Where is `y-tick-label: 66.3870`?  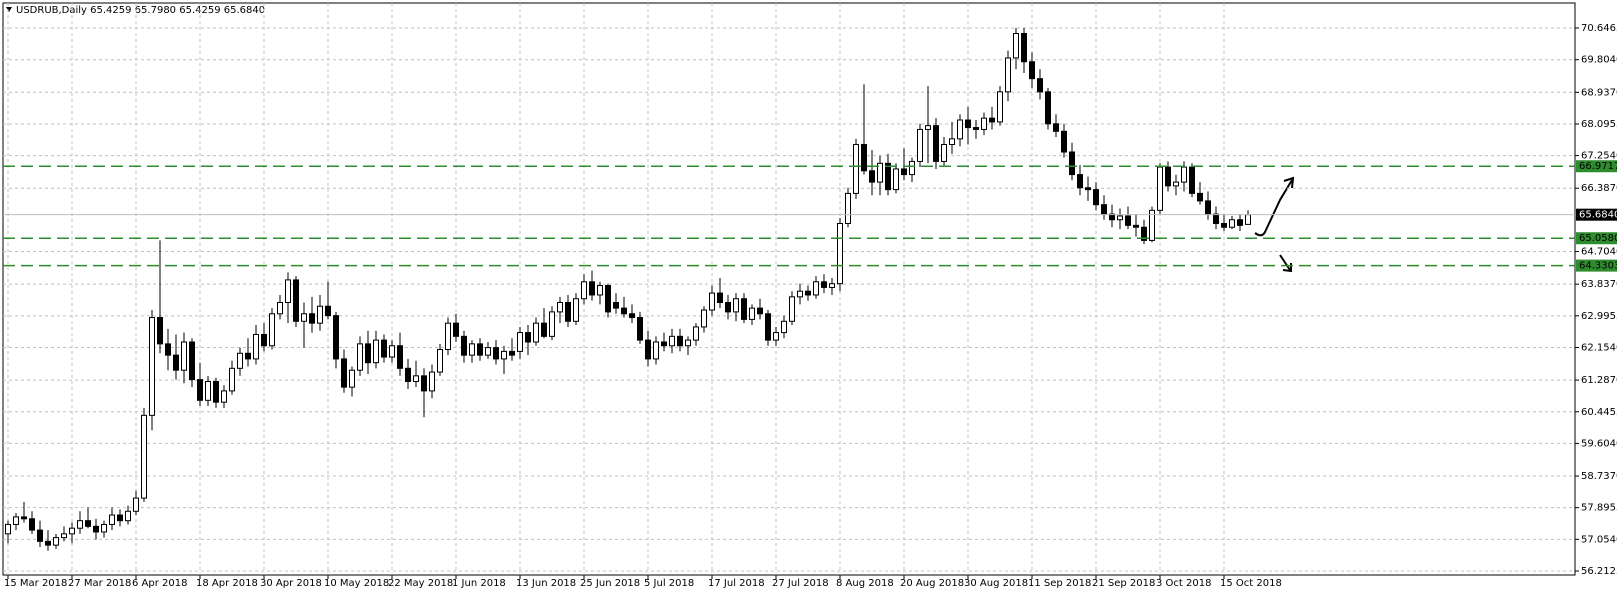
y-tick-label: 66.3870 is located at coordinates (1599, 188).